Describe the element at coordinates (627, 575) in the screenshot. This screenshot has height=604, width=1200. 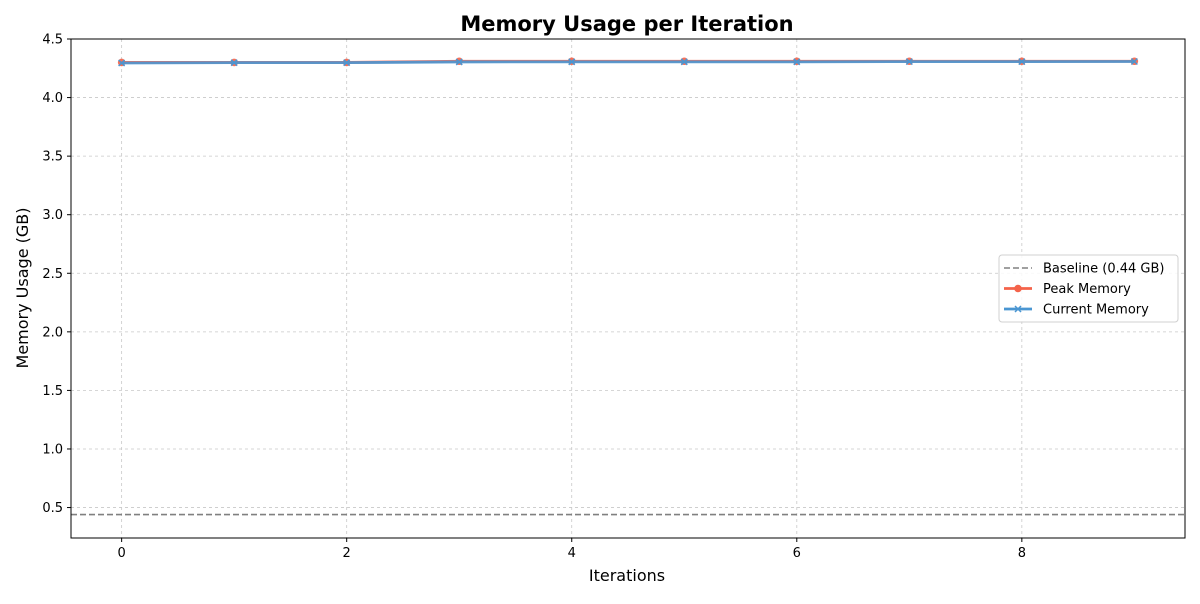
I see `x-axis-label: Iterations` at that location.